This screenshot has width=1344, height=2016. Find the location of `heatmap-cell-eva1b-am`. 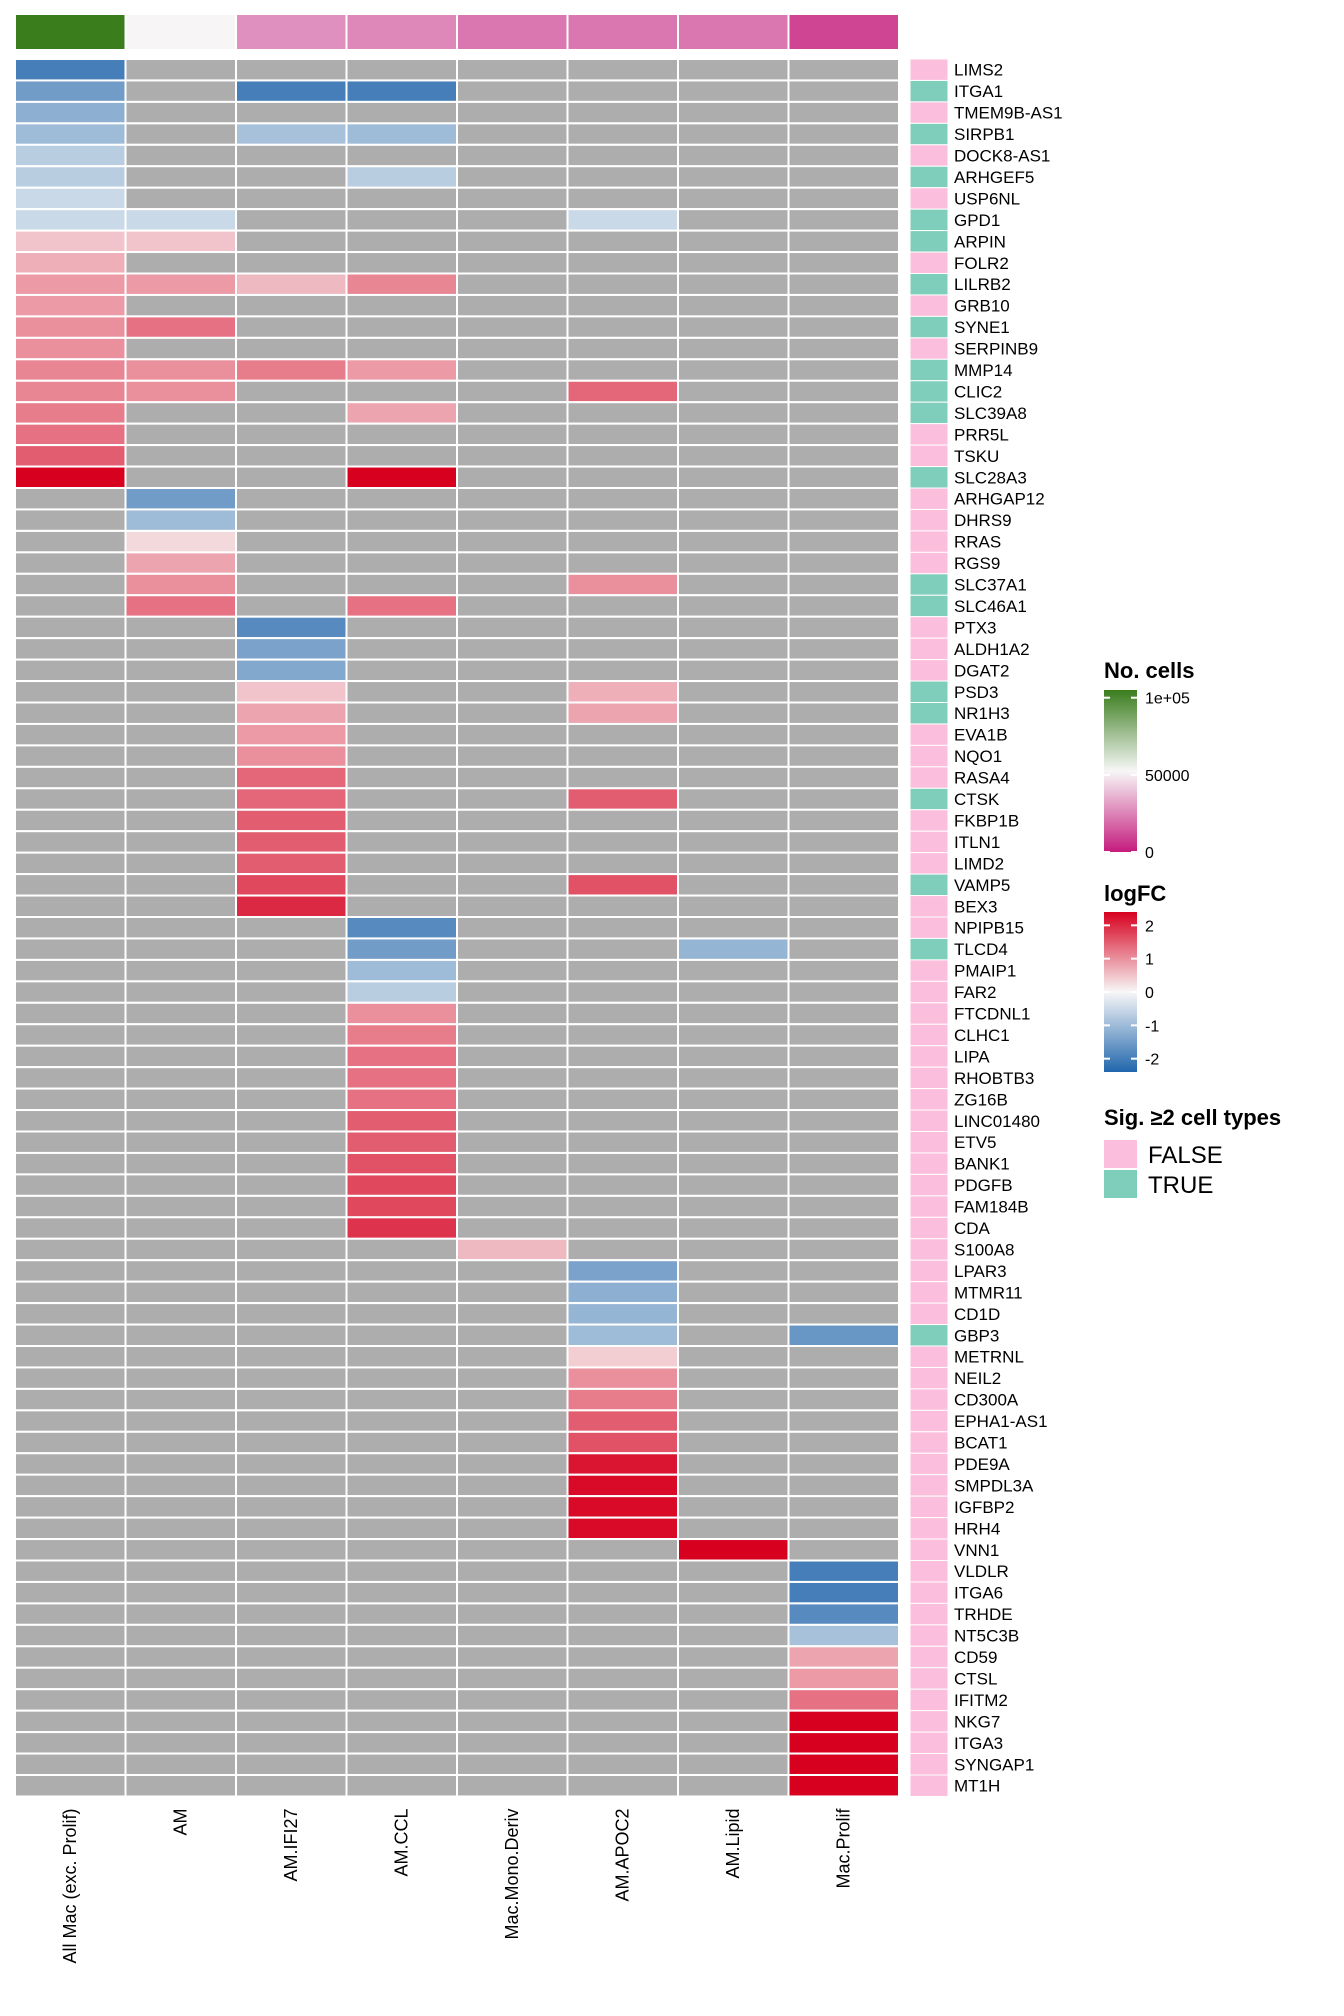

heatmap-cell-eva1b-am is located at coordinates (180, 734).